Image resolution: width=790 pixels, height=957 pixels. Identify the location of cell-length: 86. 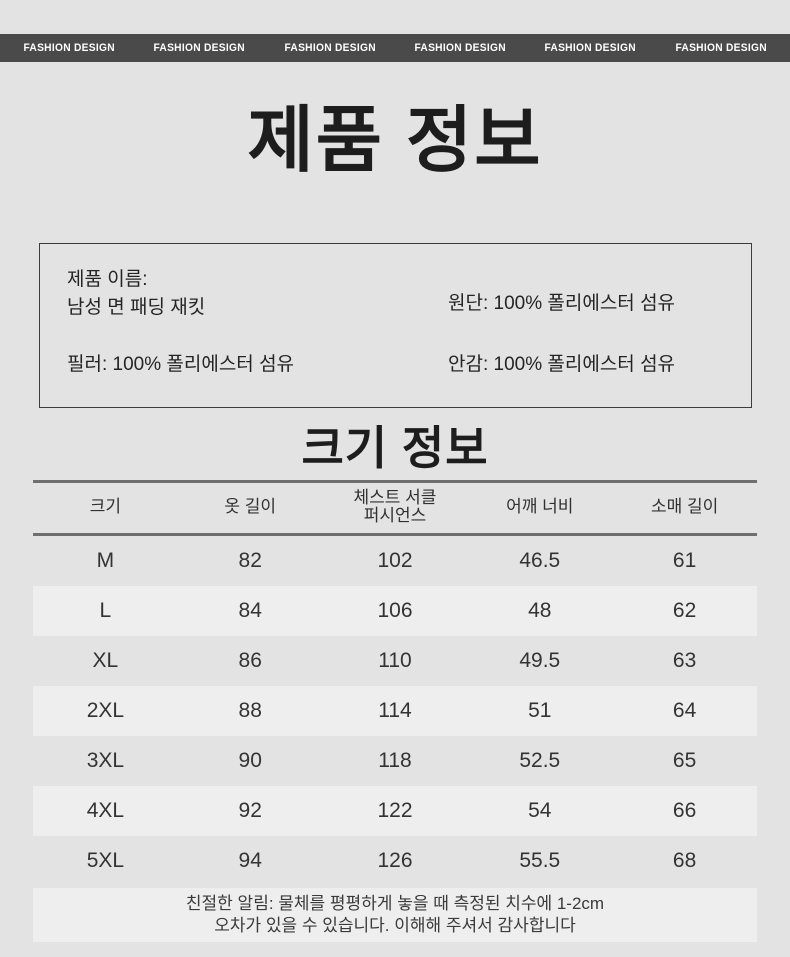
(250, 660).